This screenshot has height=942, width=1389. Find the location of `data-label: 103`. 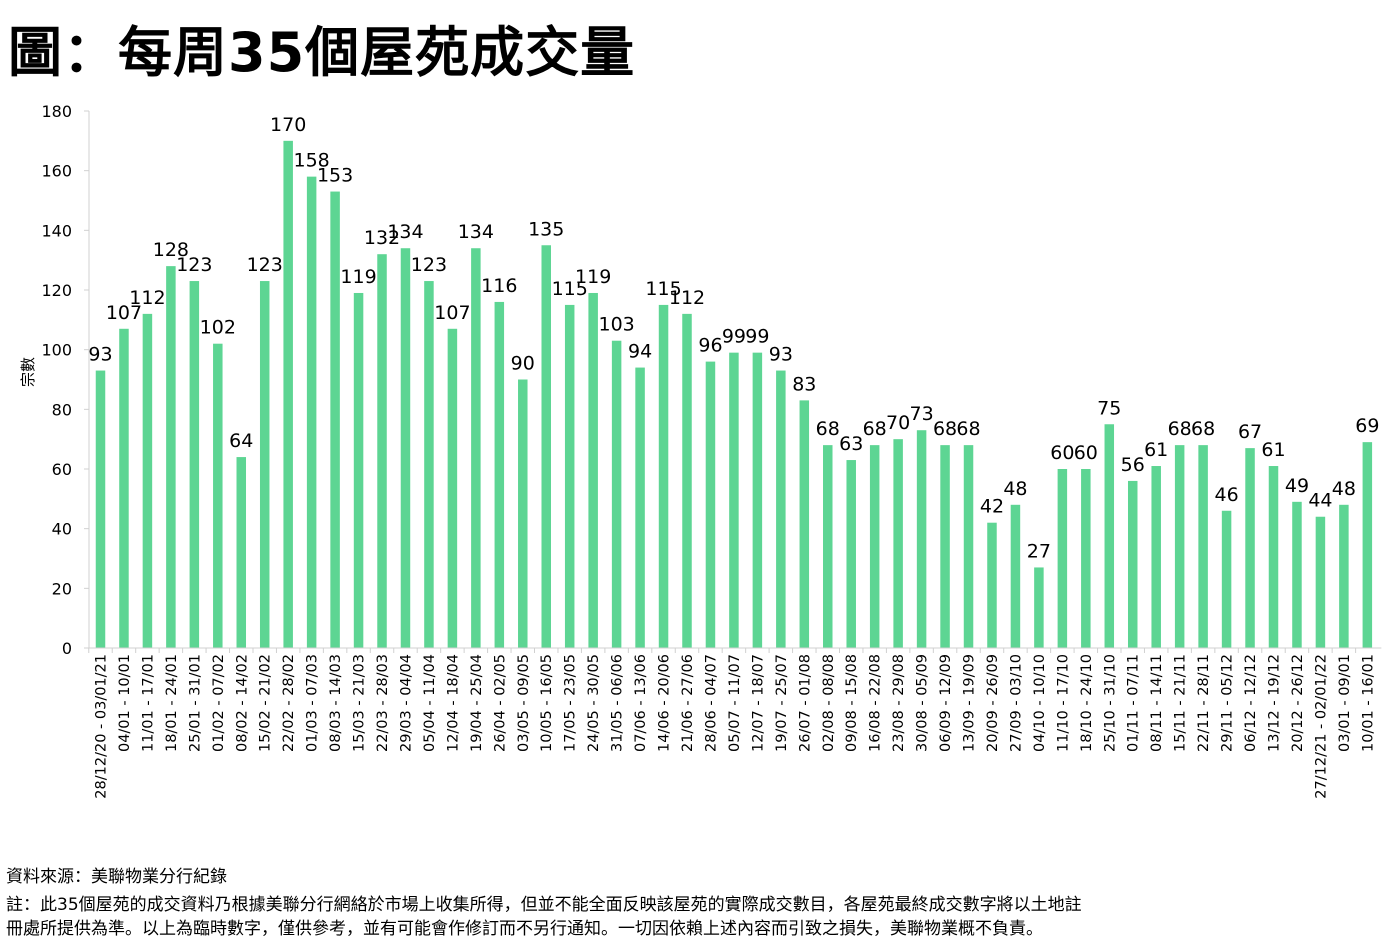

data-label: 103 is located at coordinates (616, 325).